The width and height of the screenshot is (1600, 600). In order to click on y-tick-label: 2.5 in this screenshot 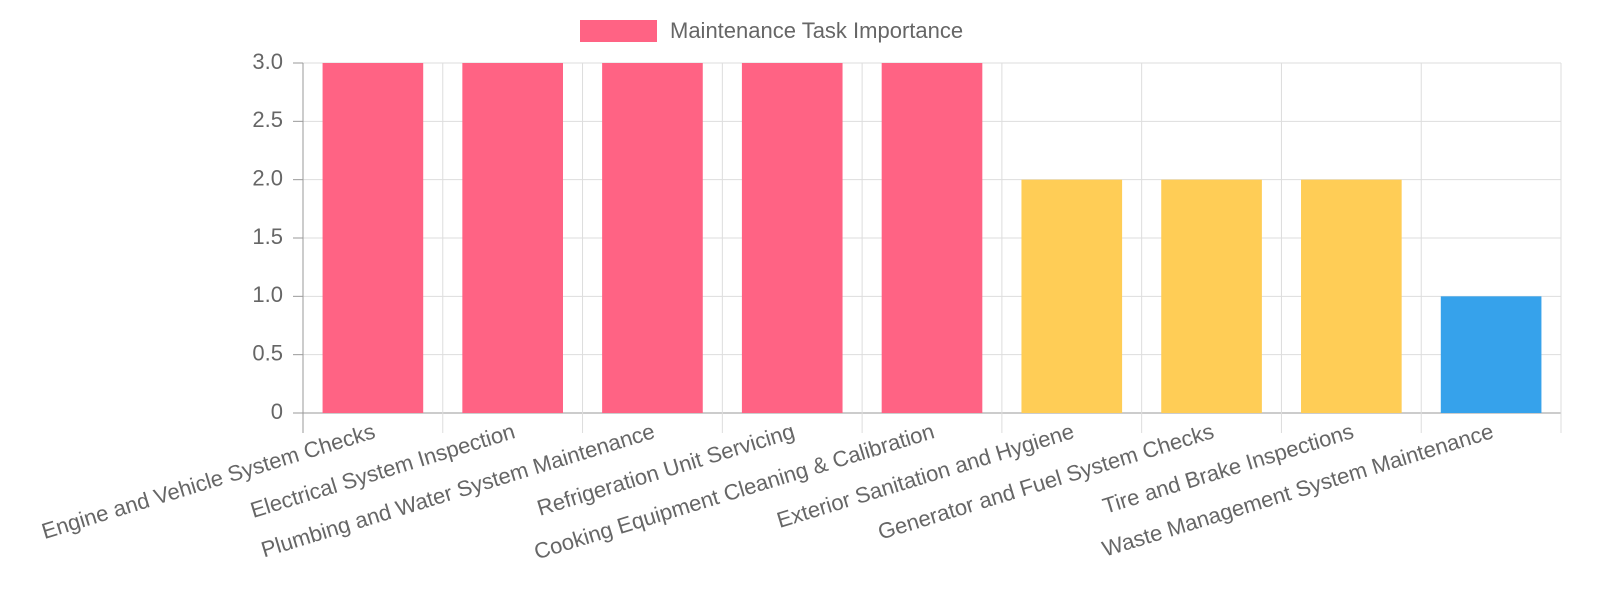, I will do `click(267, 119)`.